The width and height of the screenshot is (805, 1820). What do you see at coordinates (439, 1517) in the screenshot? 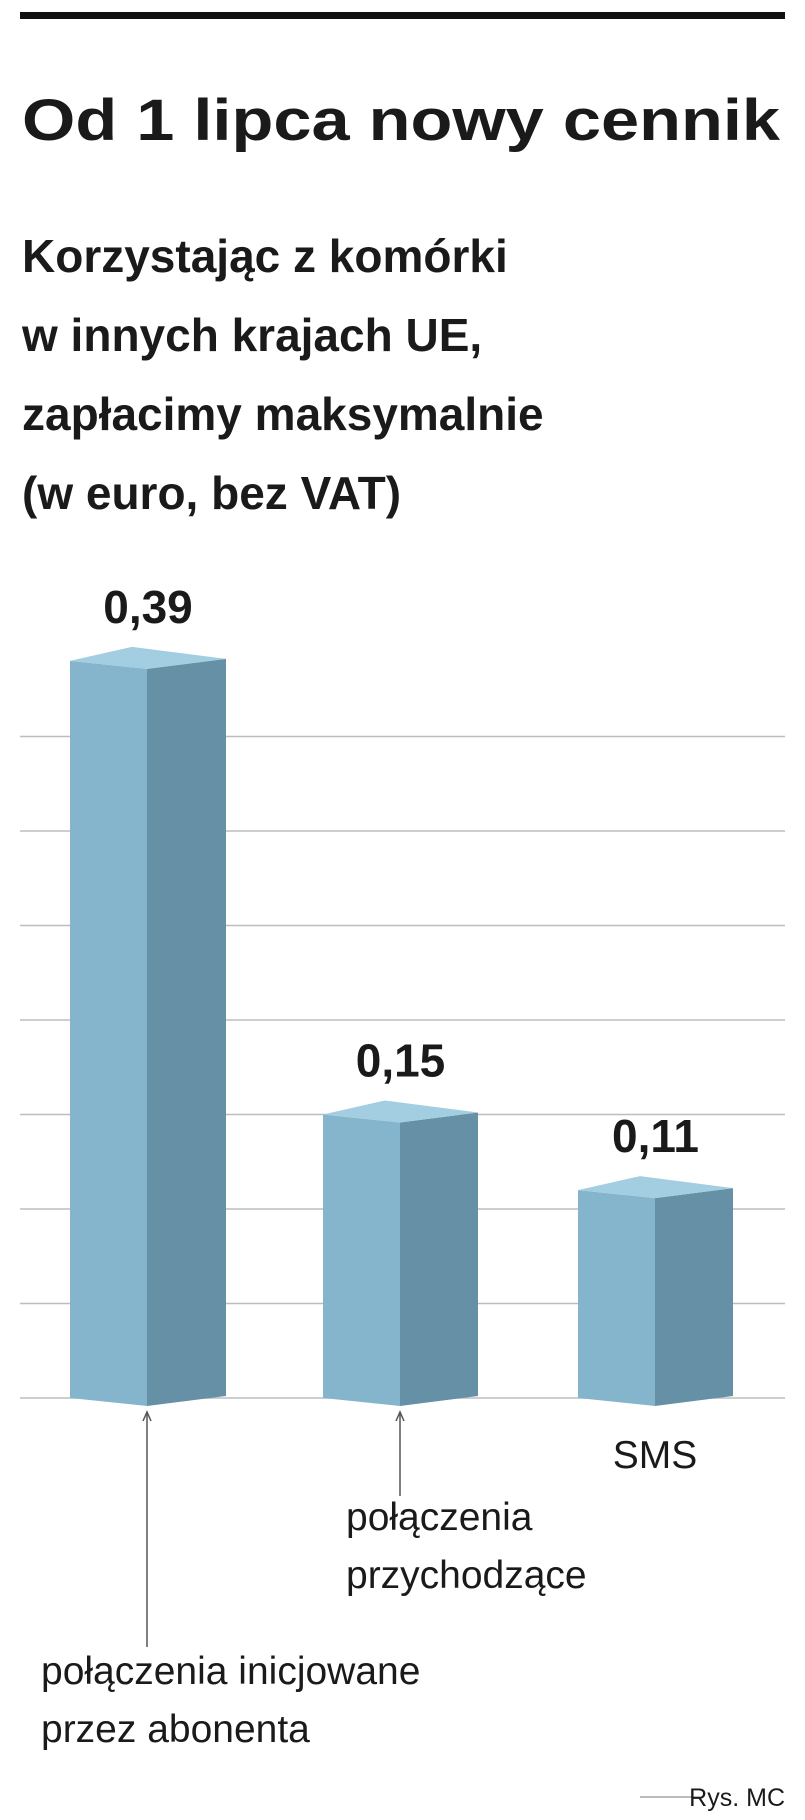
I see `x-tick-label: połączenia` at bounding box center [439, 1517].